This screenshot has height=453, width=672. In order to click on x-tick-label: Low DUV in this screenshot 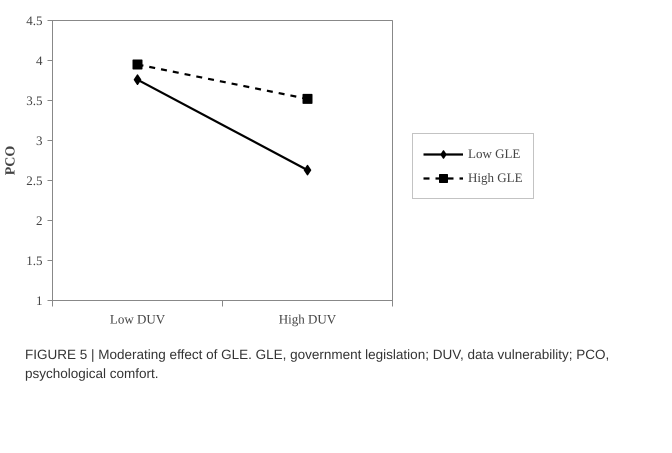, I will do `click(138, 319)`.